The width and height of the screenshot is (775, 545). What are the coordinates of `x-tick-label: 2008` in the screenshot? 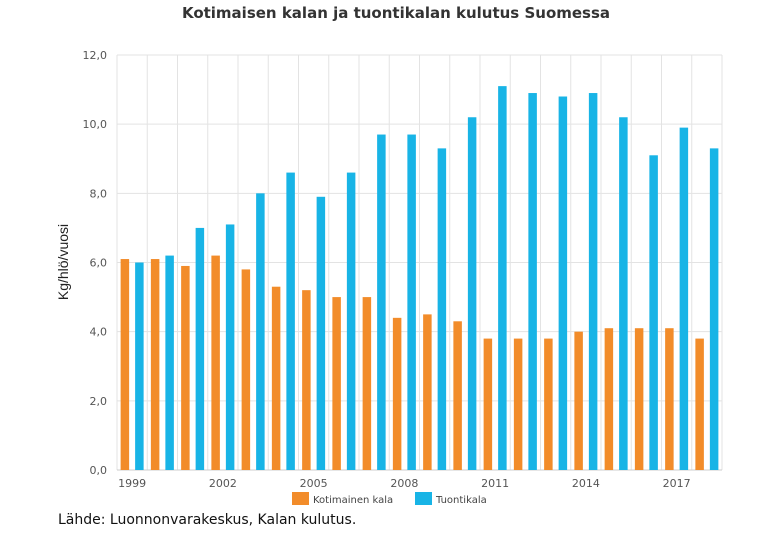 It's located at (404, 483).